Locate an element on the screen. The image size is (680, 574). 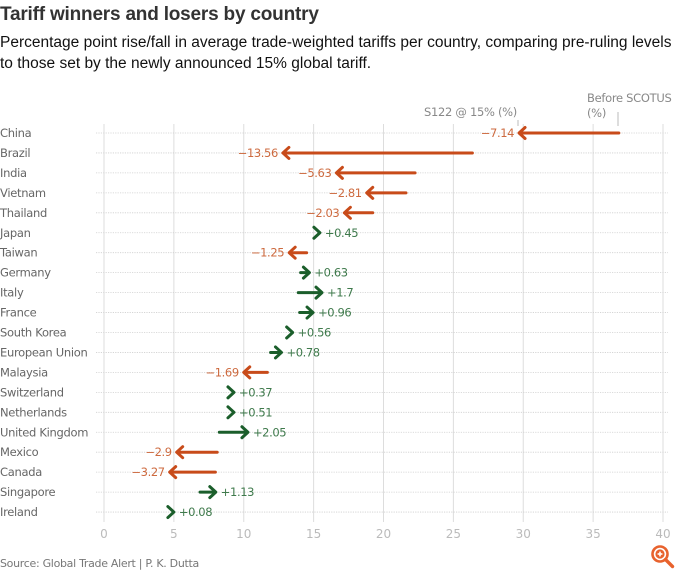
category-label: Japan is located at coordinates (15, 233).